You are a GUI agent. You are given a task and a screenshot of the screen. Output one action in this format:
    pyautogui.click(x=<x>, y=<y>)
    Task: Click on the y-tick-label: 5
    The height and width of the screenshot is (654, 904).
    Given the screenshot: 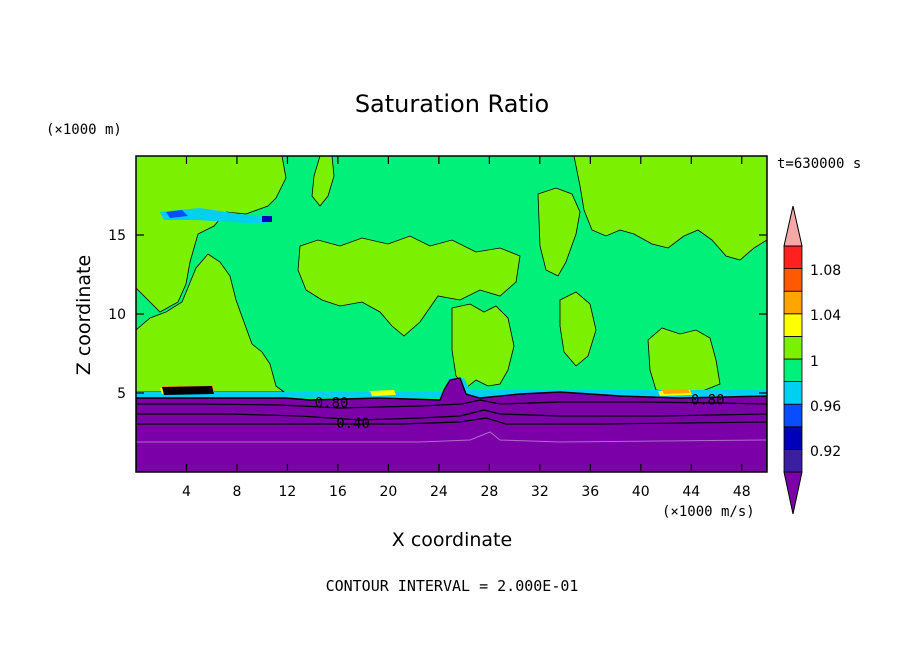 What is the action you would take?
    pyautogui.click(x=121, y=394)
    